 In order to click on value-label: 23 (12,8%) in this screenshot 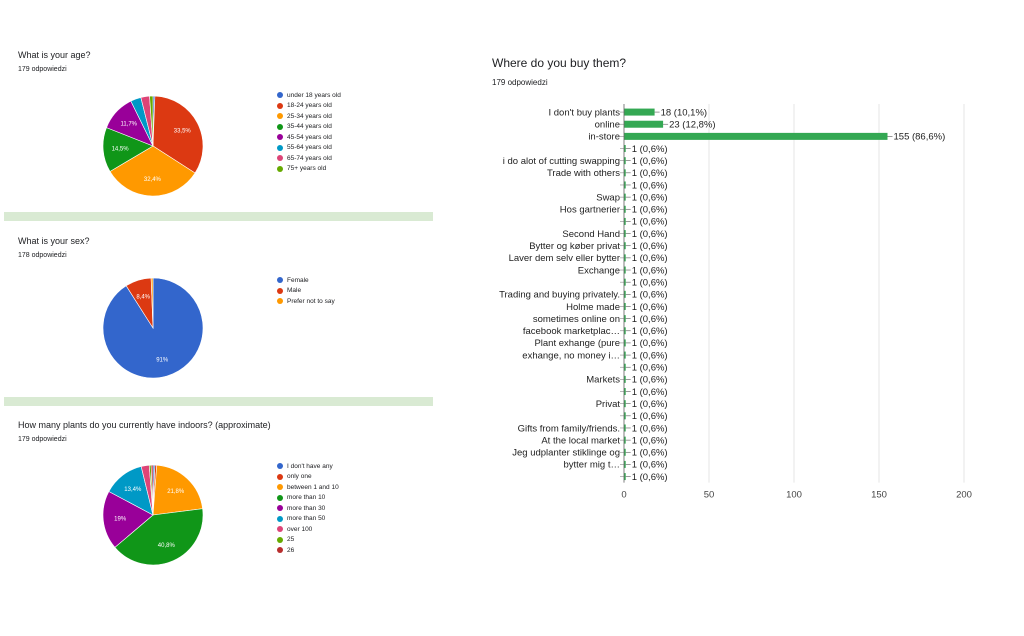, I will do `click(692, 125)`.